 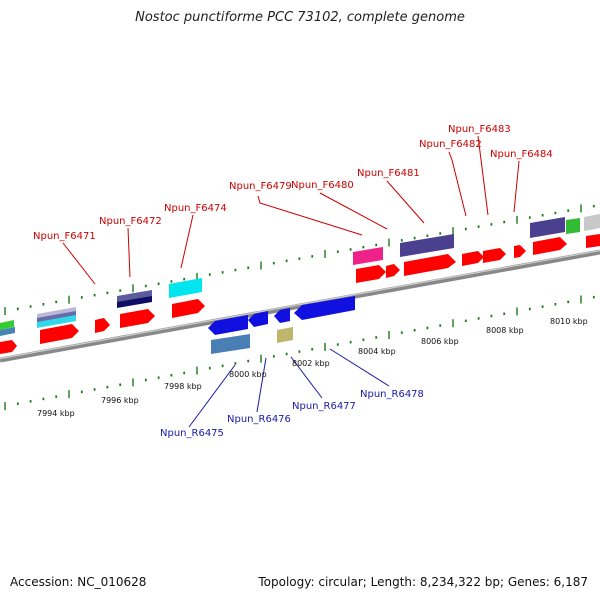 I want to click on feature-block-green-right, so click(x=573, y=226).